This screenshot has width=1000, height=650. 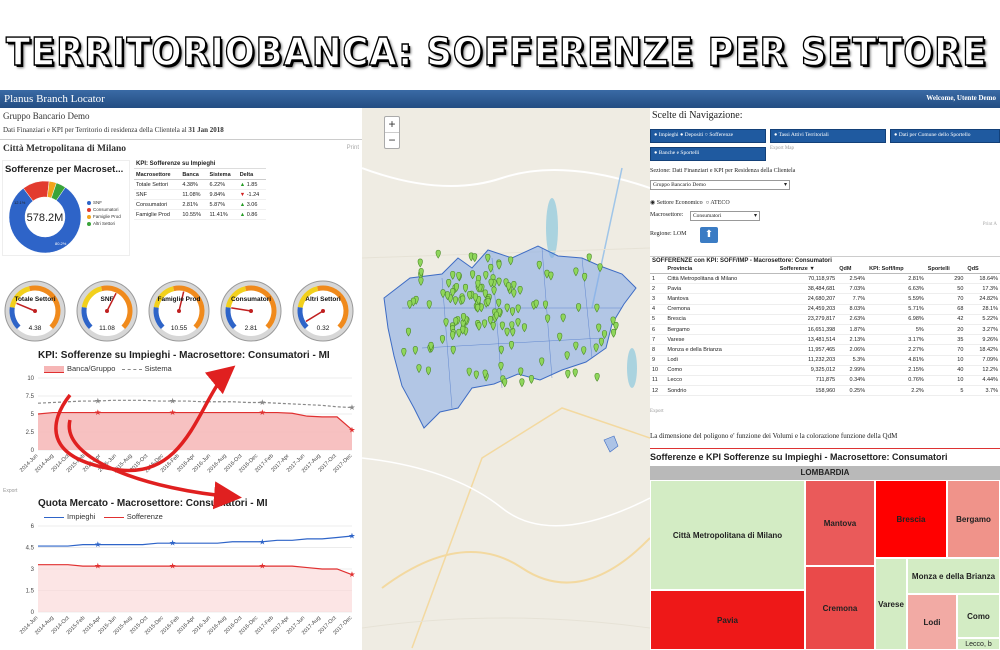 What do you see at coordinates (10, 491) in the screenshot?
I see `chart1-export: Export` at bounding box center [10, 491].